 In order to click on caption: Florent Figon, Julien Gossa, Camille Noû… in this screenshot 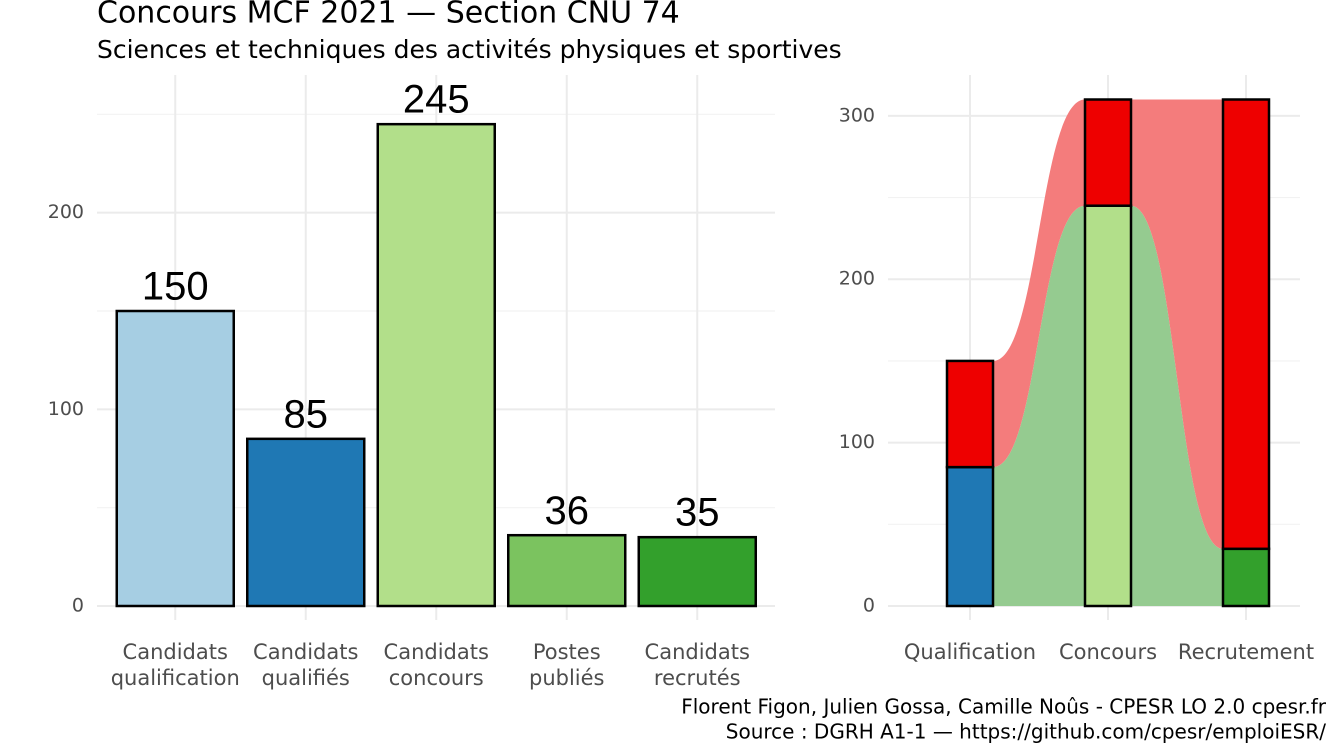, I will do `click(1004, 707)`.